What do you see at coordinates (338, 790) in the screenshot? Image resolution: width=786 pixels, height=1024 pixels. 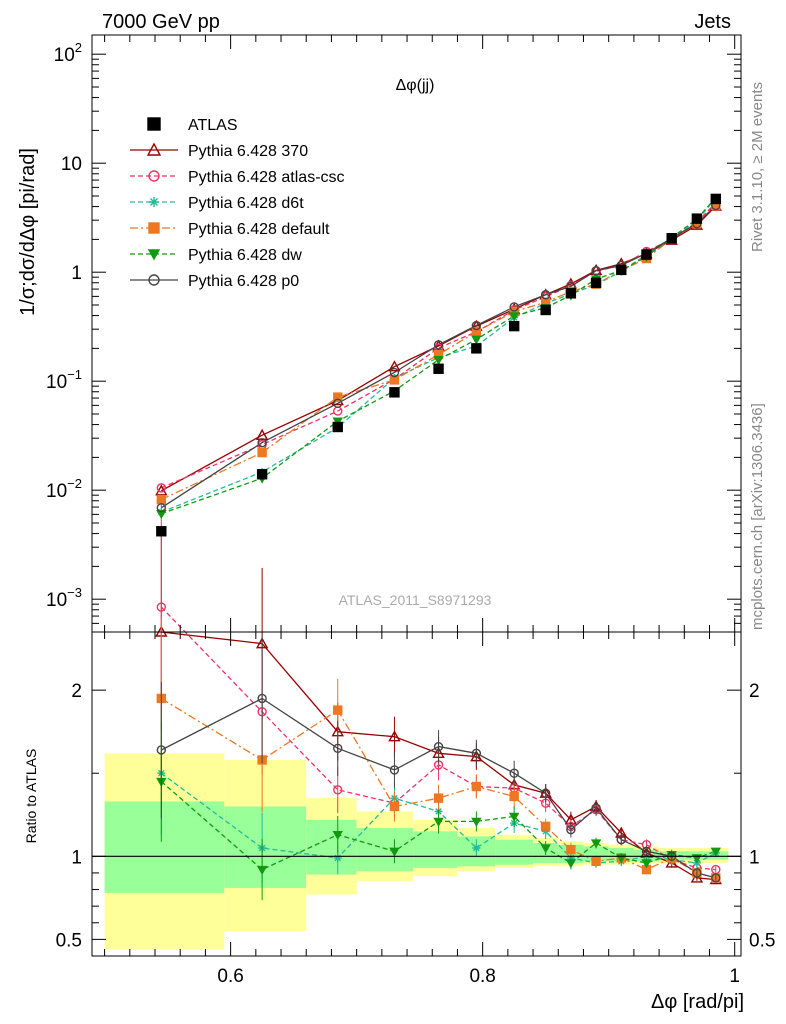 I see `series-atlas-csc-ratio-point` at bounding box center [338, 790].